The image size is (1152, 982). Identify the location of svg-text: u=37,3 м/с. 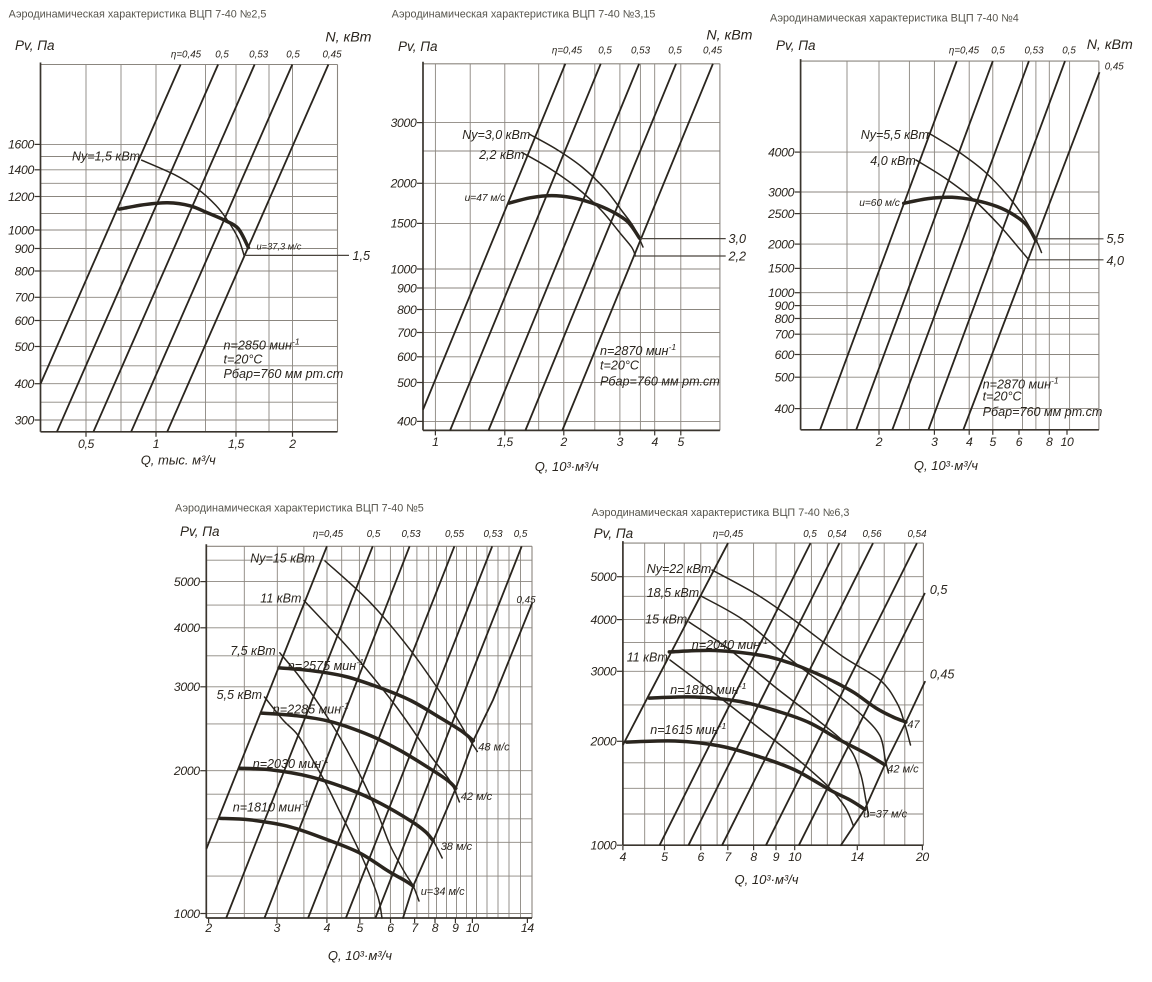
(279, 246).